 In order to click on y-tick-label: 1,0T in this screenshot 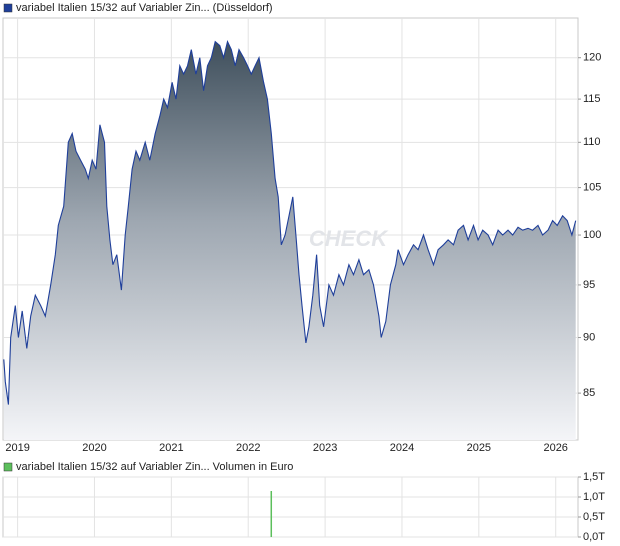, I will do `click(594, 497)`.